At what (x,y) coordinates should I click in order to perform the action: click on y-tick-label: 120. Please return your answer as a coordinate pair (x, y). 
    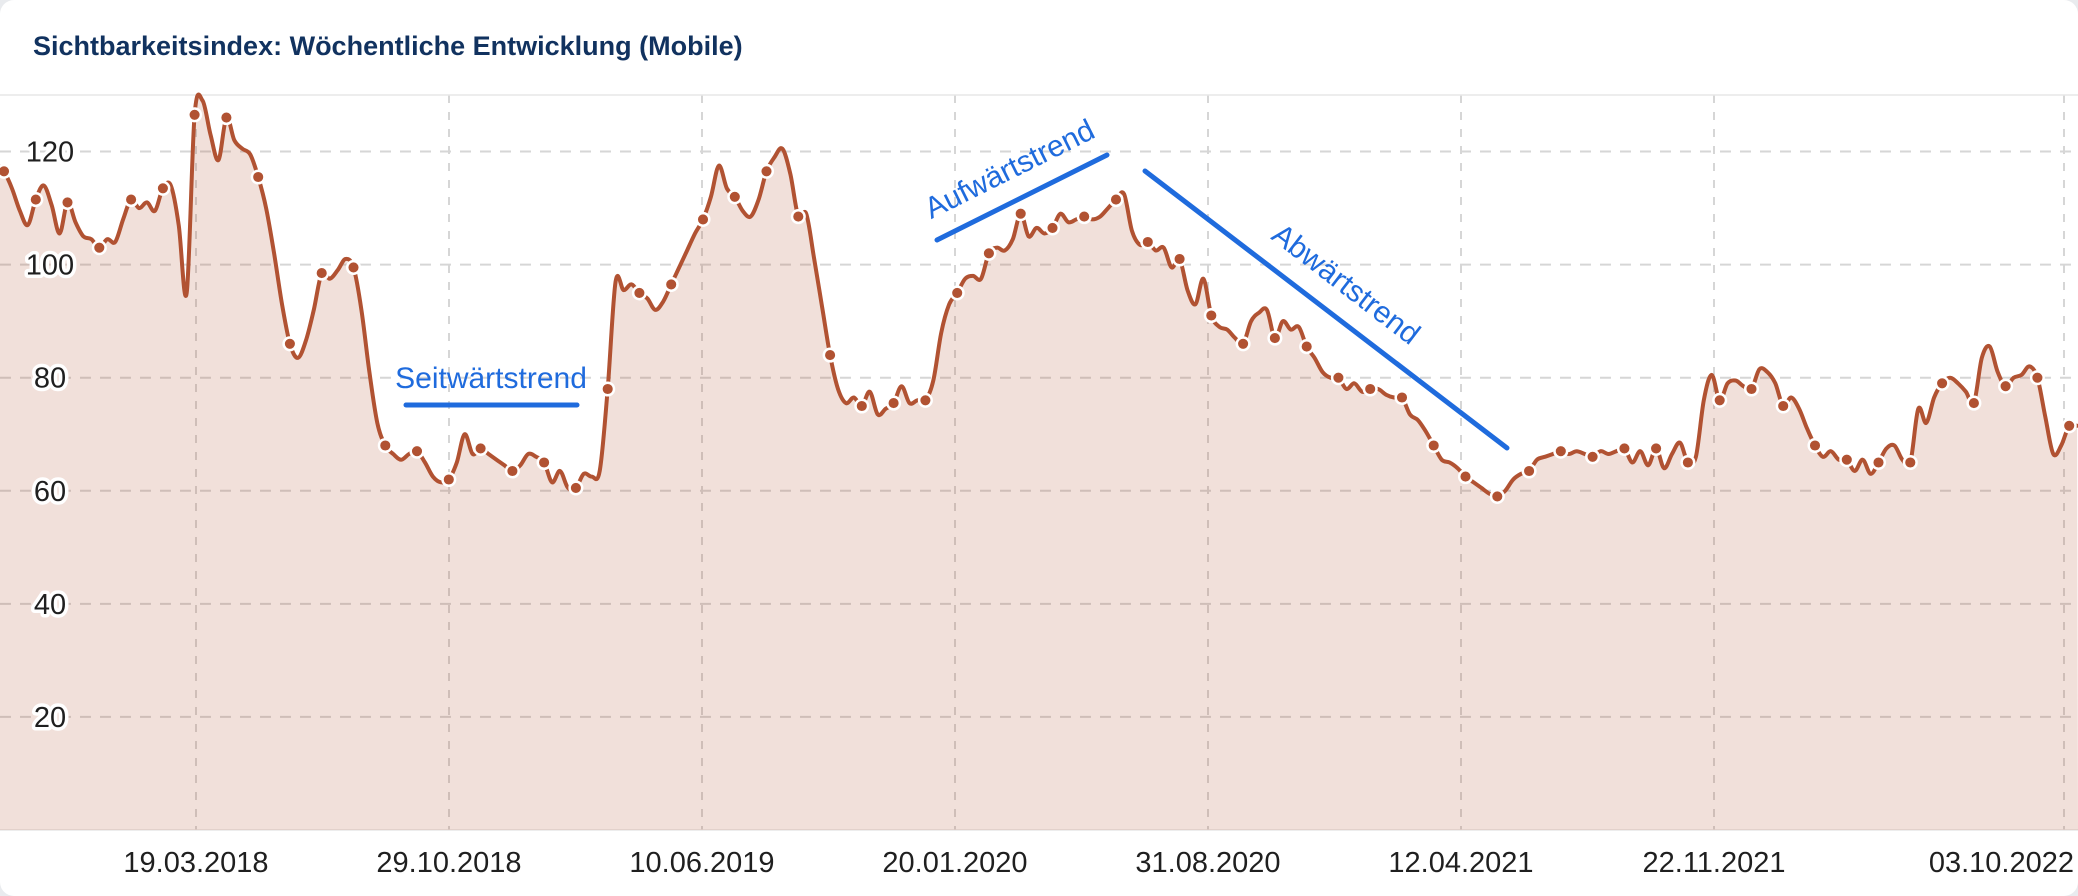
    Looking at the image, I should click on (50, 153).